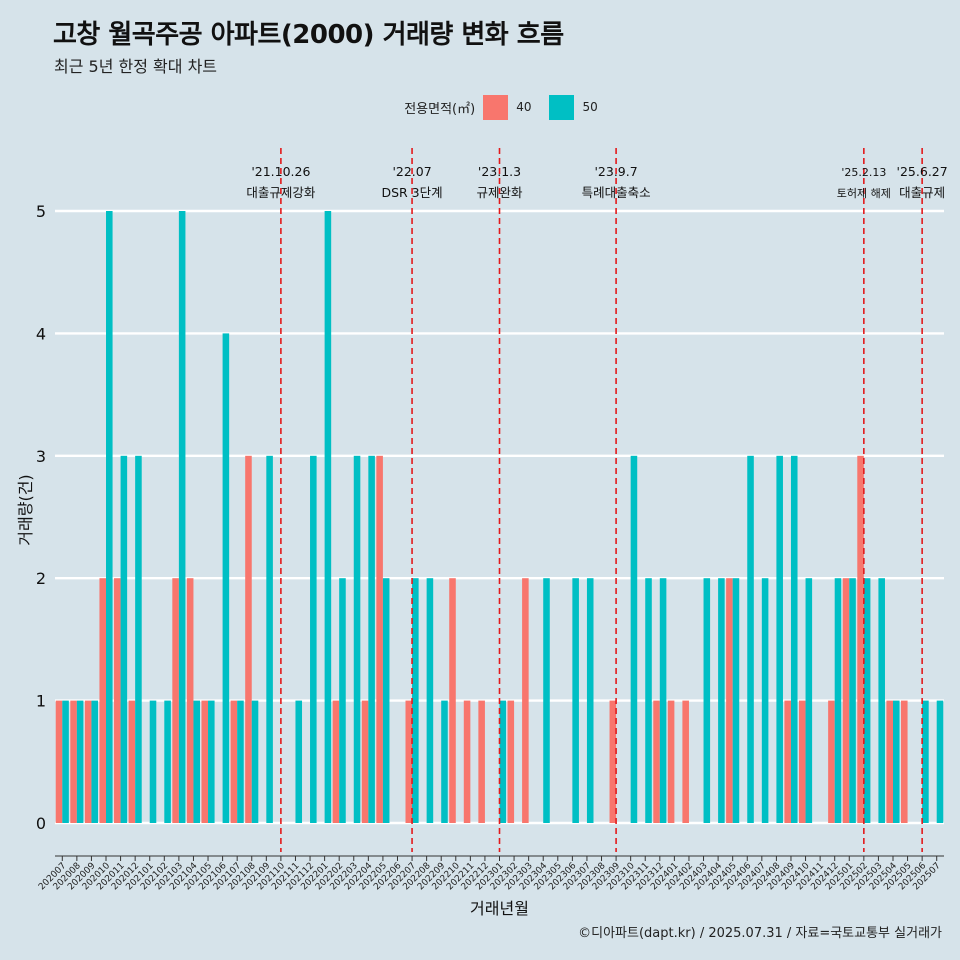 This screenshot has width=960, height=960. Describe the element at coordinates (616, 192) in the screenshot. I see `event-label-3: 특례대출축소` at that location.